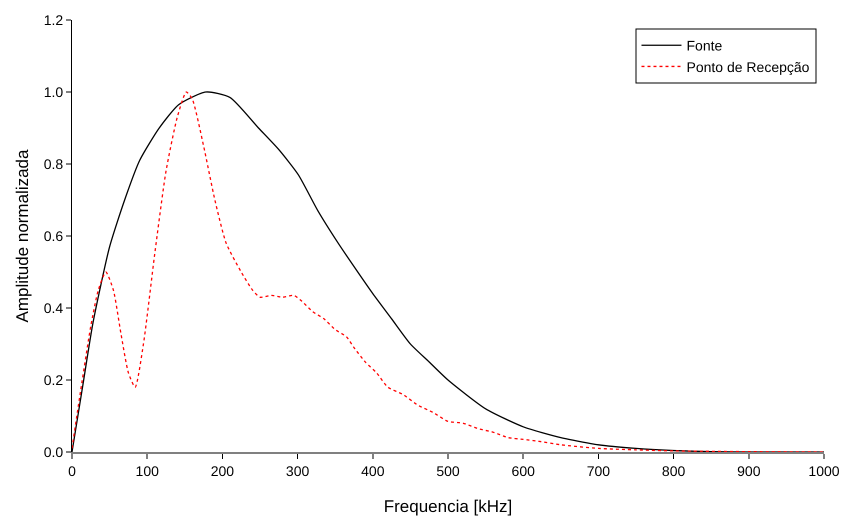 This screenshot has height=516, width=852. Describe the element at coordinates (54, 236) in the screenshot. I see `y-tick-label: 0.6` at that location.